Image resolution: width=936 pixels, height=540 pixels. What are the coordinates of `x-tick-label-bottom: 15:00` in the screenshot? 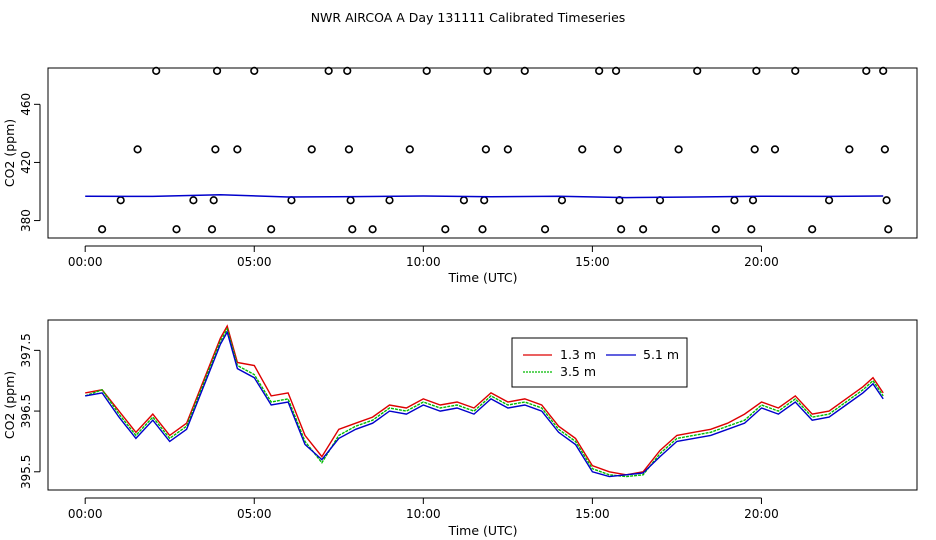 It's located at (592, 514).